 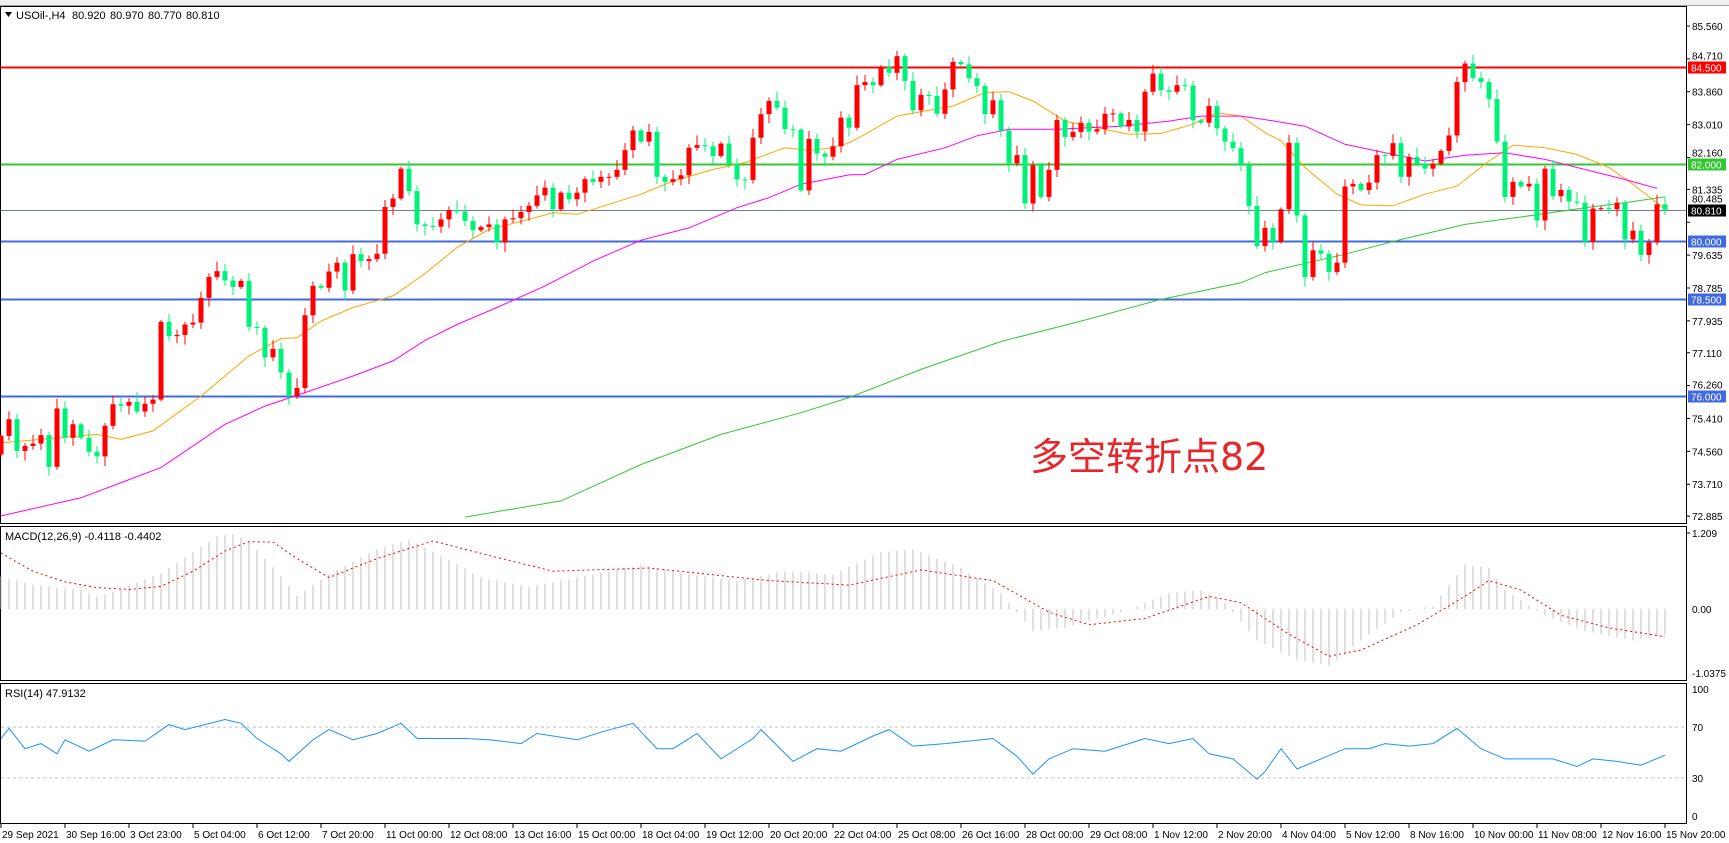 I want to click on price-tick-label: 83.860, so click(x=1707, y=93).